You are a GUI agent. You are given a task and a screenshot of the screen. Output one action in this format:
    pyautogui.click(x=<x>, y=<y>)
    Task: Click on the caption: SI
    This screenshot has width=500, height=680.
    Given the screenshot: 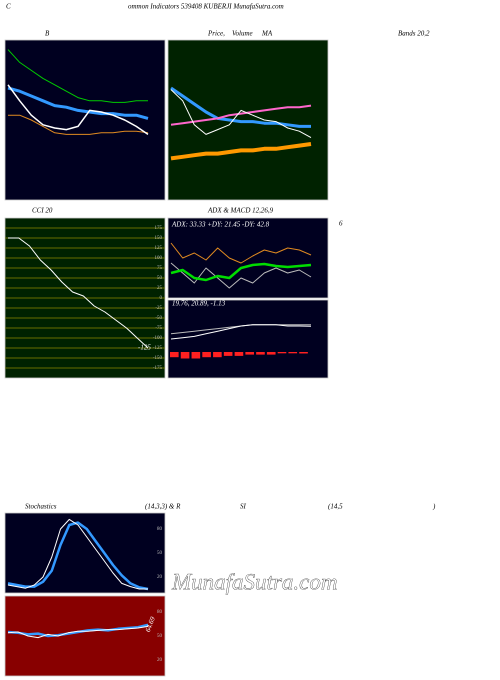 What is the action you would take?
    pyautogui.click(x=243, y=507)
    